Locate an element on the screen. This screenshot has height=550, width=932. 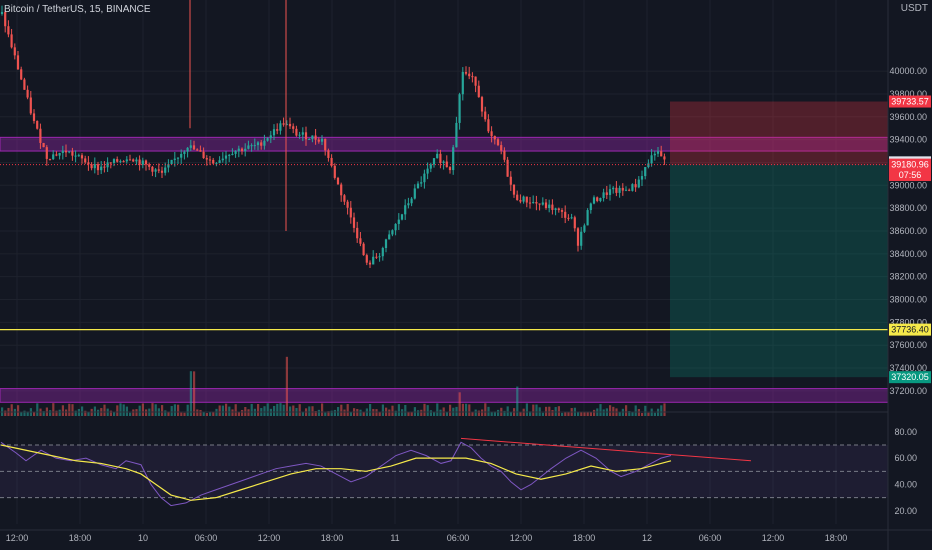
time-tick-label: 12 is located at coordinates (647, 538).